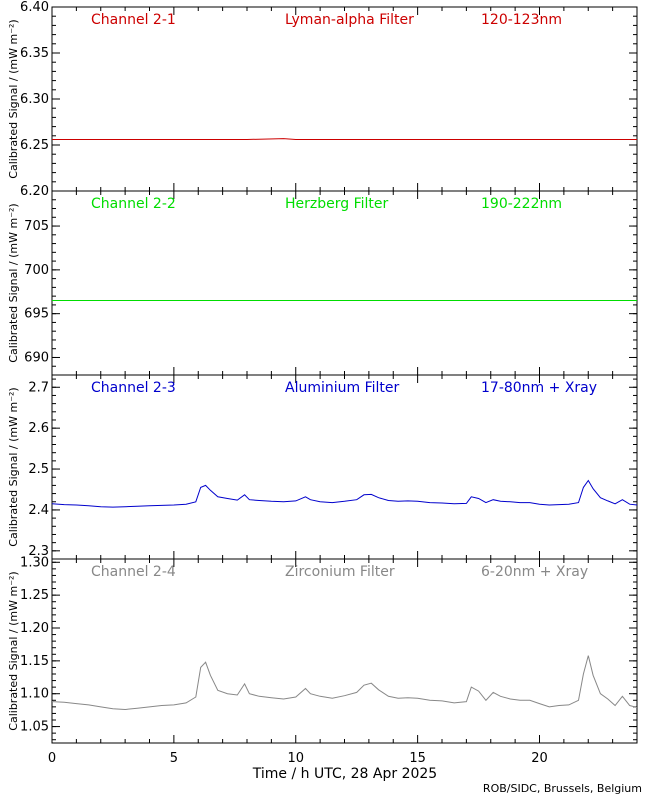  What do you see at coordinates (34, 562) in the screenshot?
I see `y-tick-label: 1.30` at bounding box center [34, 562].